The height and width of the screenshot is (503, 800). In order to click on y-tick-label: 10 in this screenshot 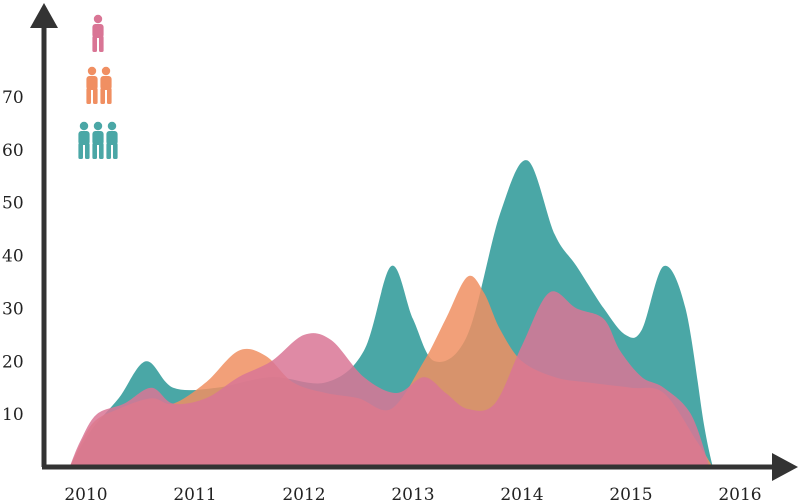, I will do `click(13, 415)`.